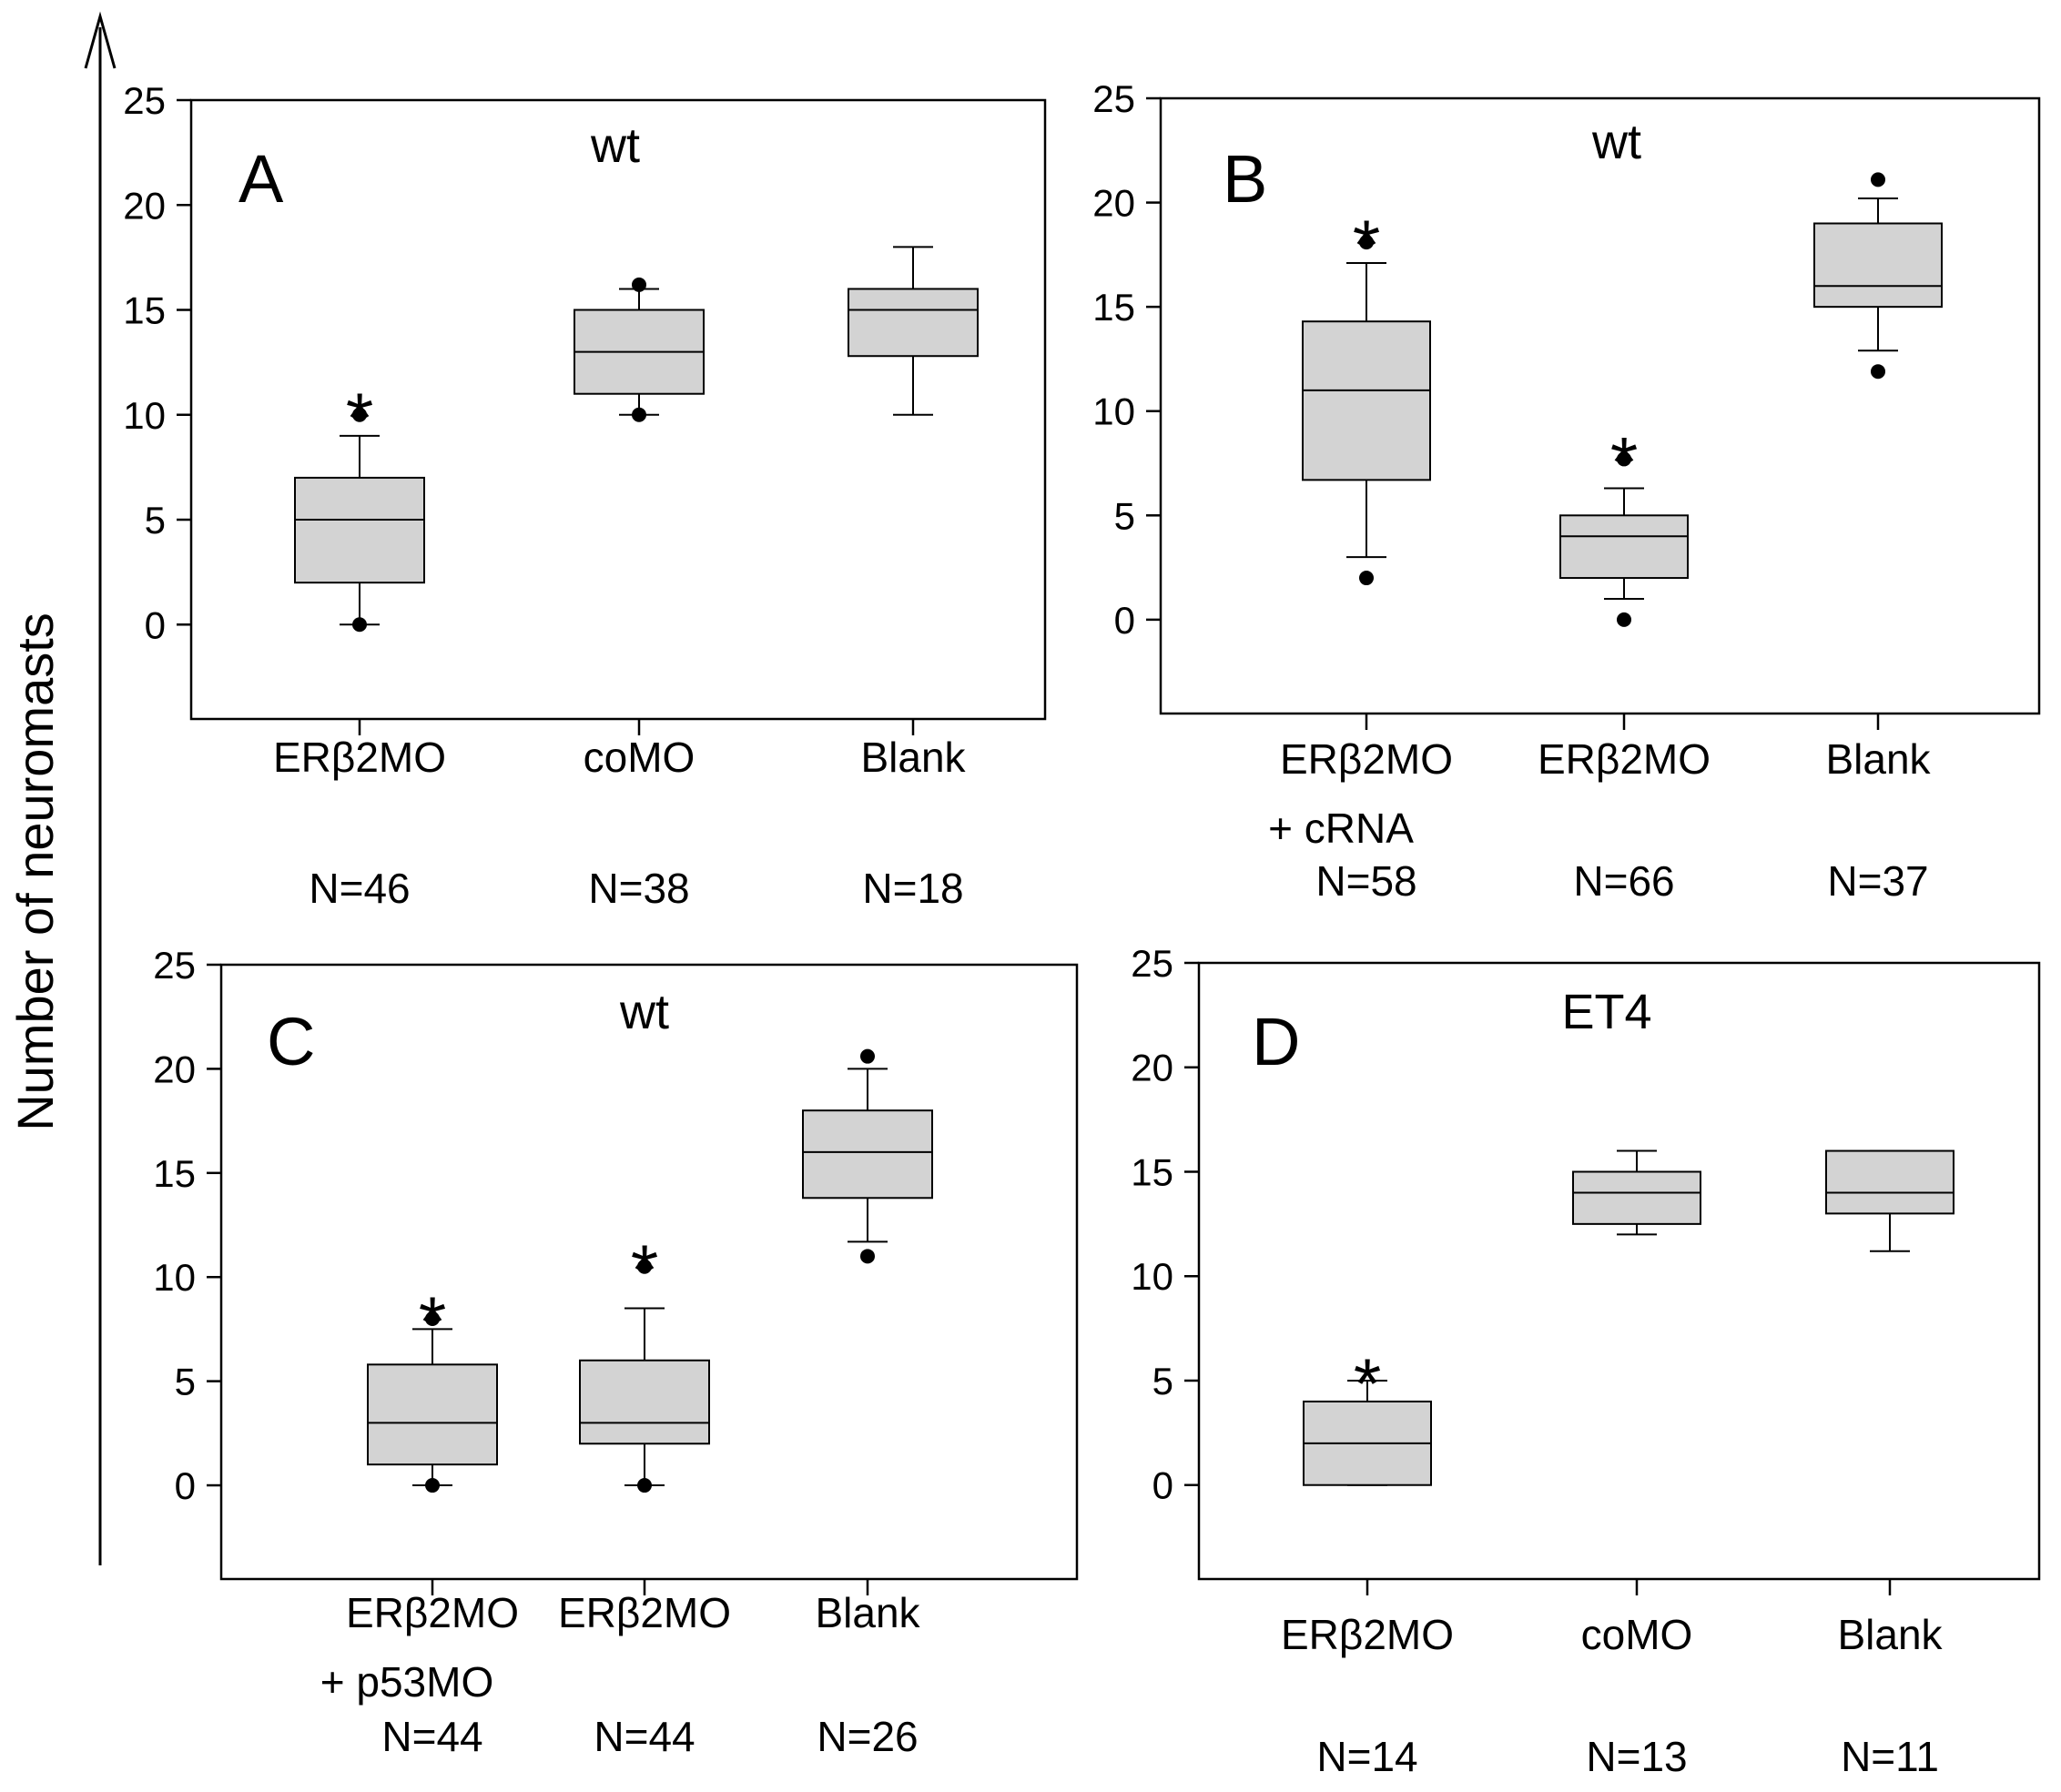  Describe the element at coordinates (1889, 1464) in the screenshot. I see `box-group: Blank N=11` at that location.